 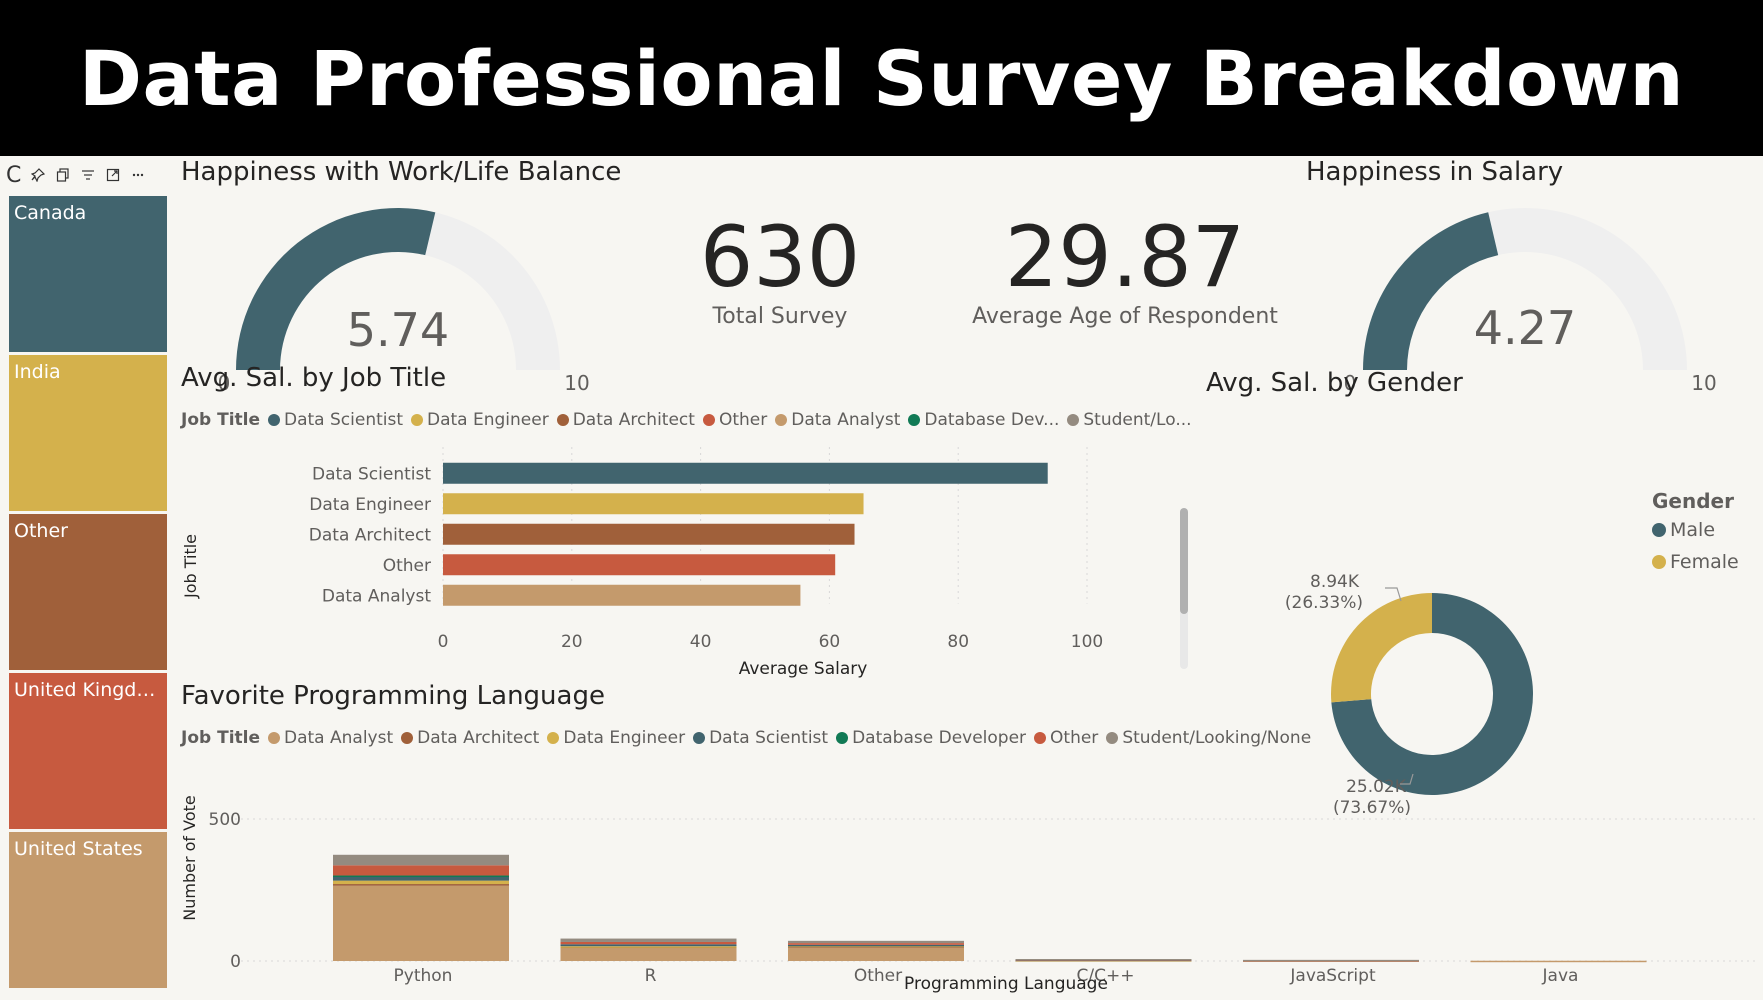 I want to click on gender-salary-chart-title: Avg. Sal. by Gender, so click(x=1334, y=383).